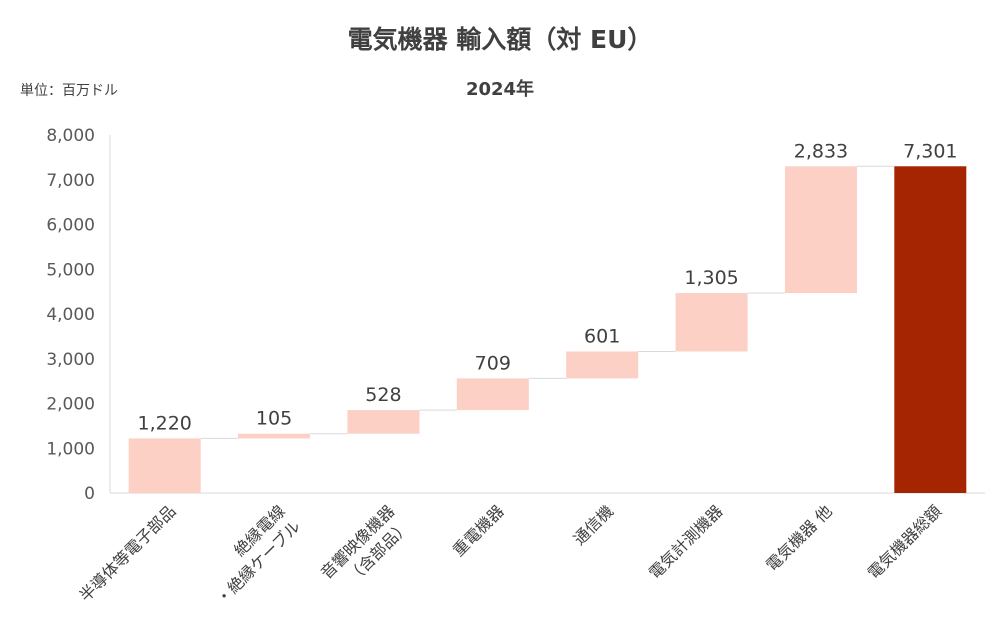 The width and height of the screenshot is (1000, 640). What do you see at coordinates (70, 181) in the screenshot?
I see `y-tick-label: 7,000` at bounding box center [70, 181].